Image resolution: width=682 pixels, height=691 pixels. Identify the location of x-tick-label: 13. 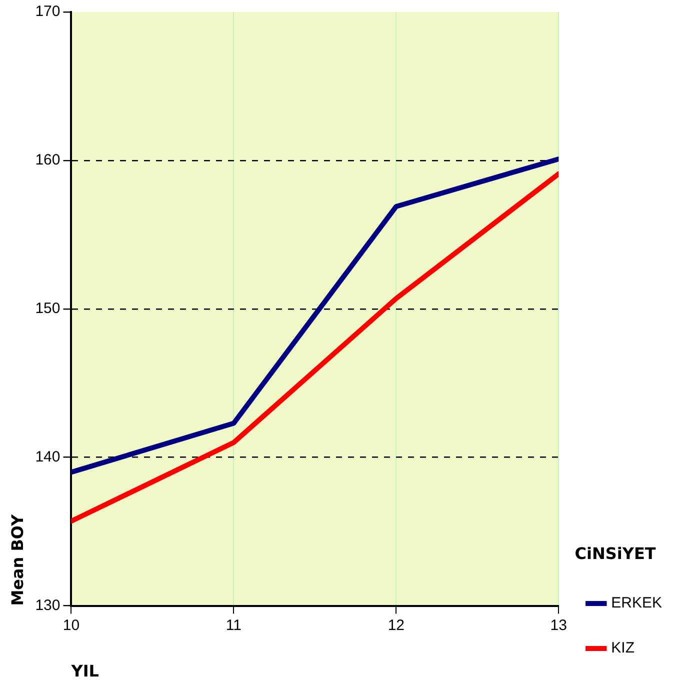
(558, 625).